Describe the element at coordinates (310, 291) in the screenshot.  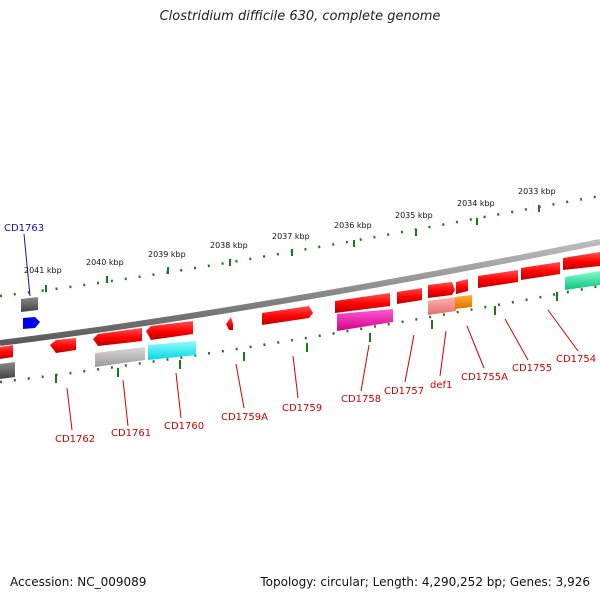
I see `forward-features` at that location.